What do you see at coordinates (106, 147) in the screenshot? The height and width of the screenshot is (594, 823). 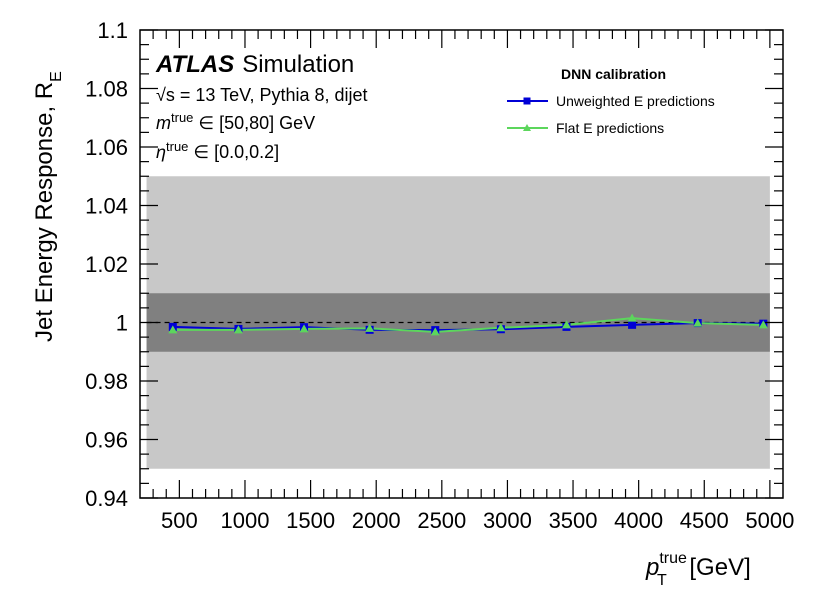 I see `y-tick-label: 1.06` at bounding box center [106, 147].